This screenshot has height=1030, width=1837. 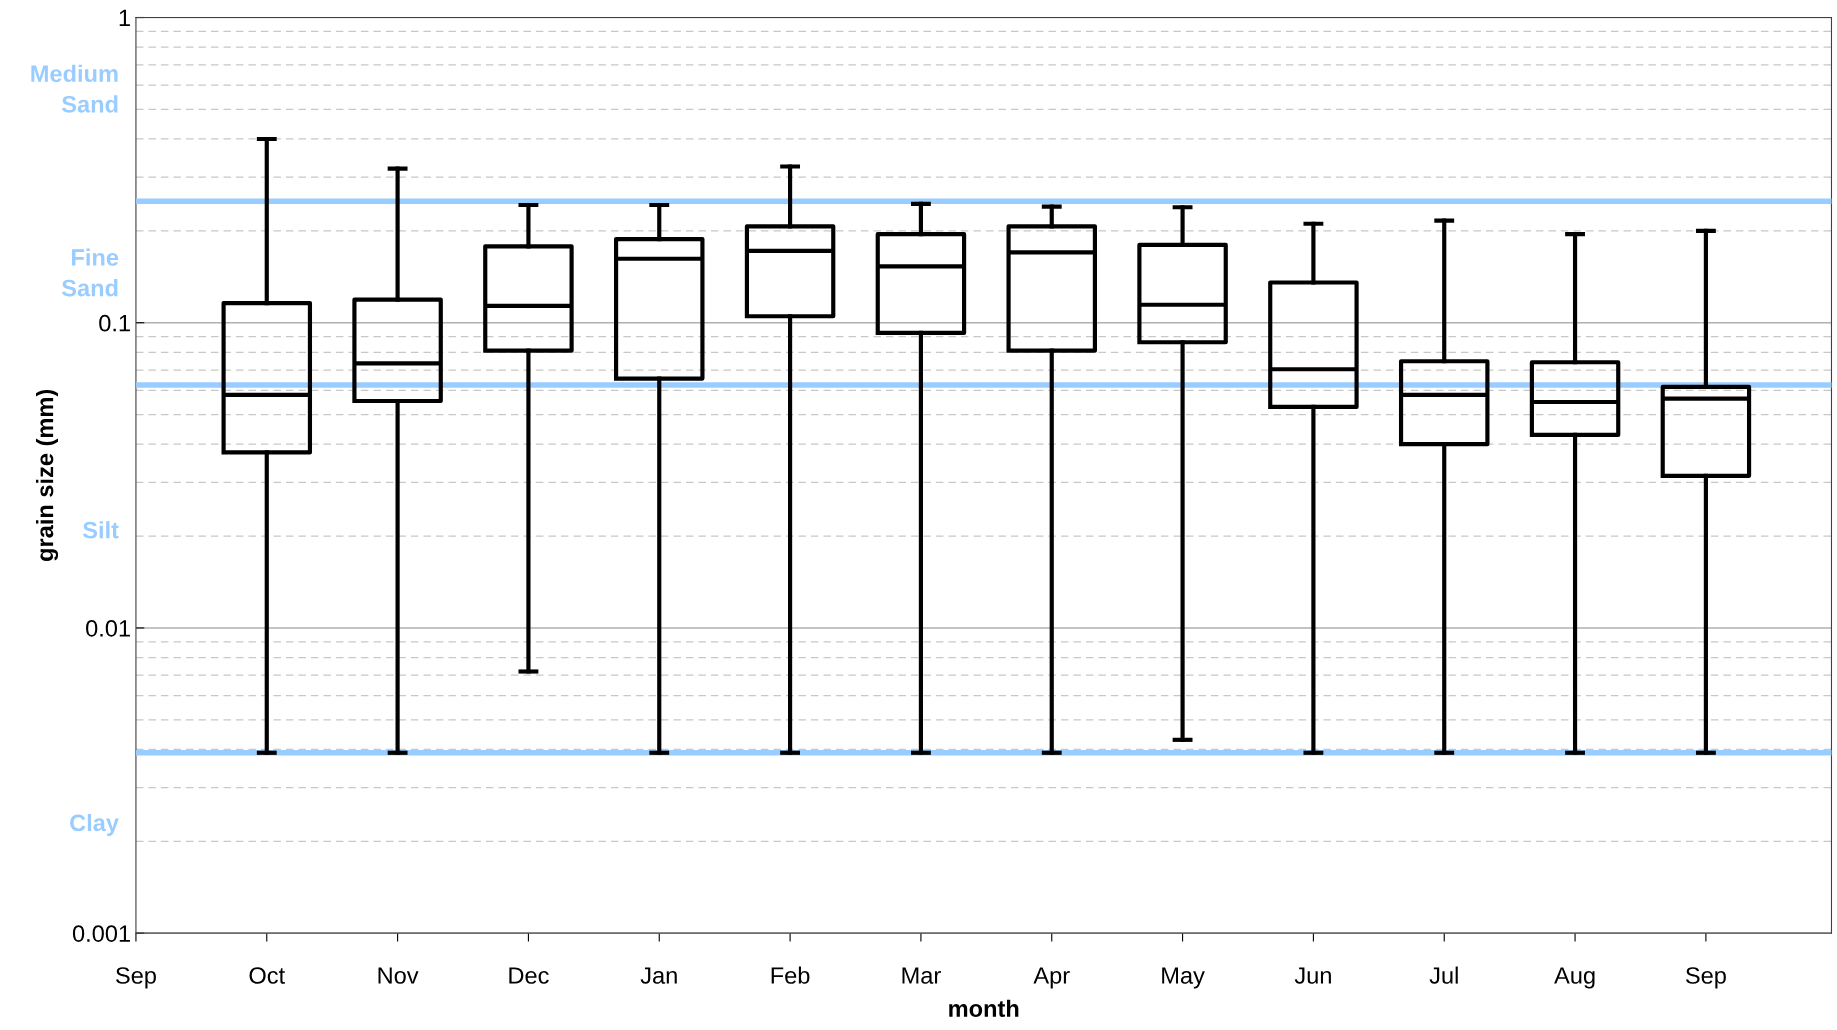 What do you see at coordinates (398, 975) in the screenshot?
I see `x-tick-label: Nov` at bounding box center [398, 975].